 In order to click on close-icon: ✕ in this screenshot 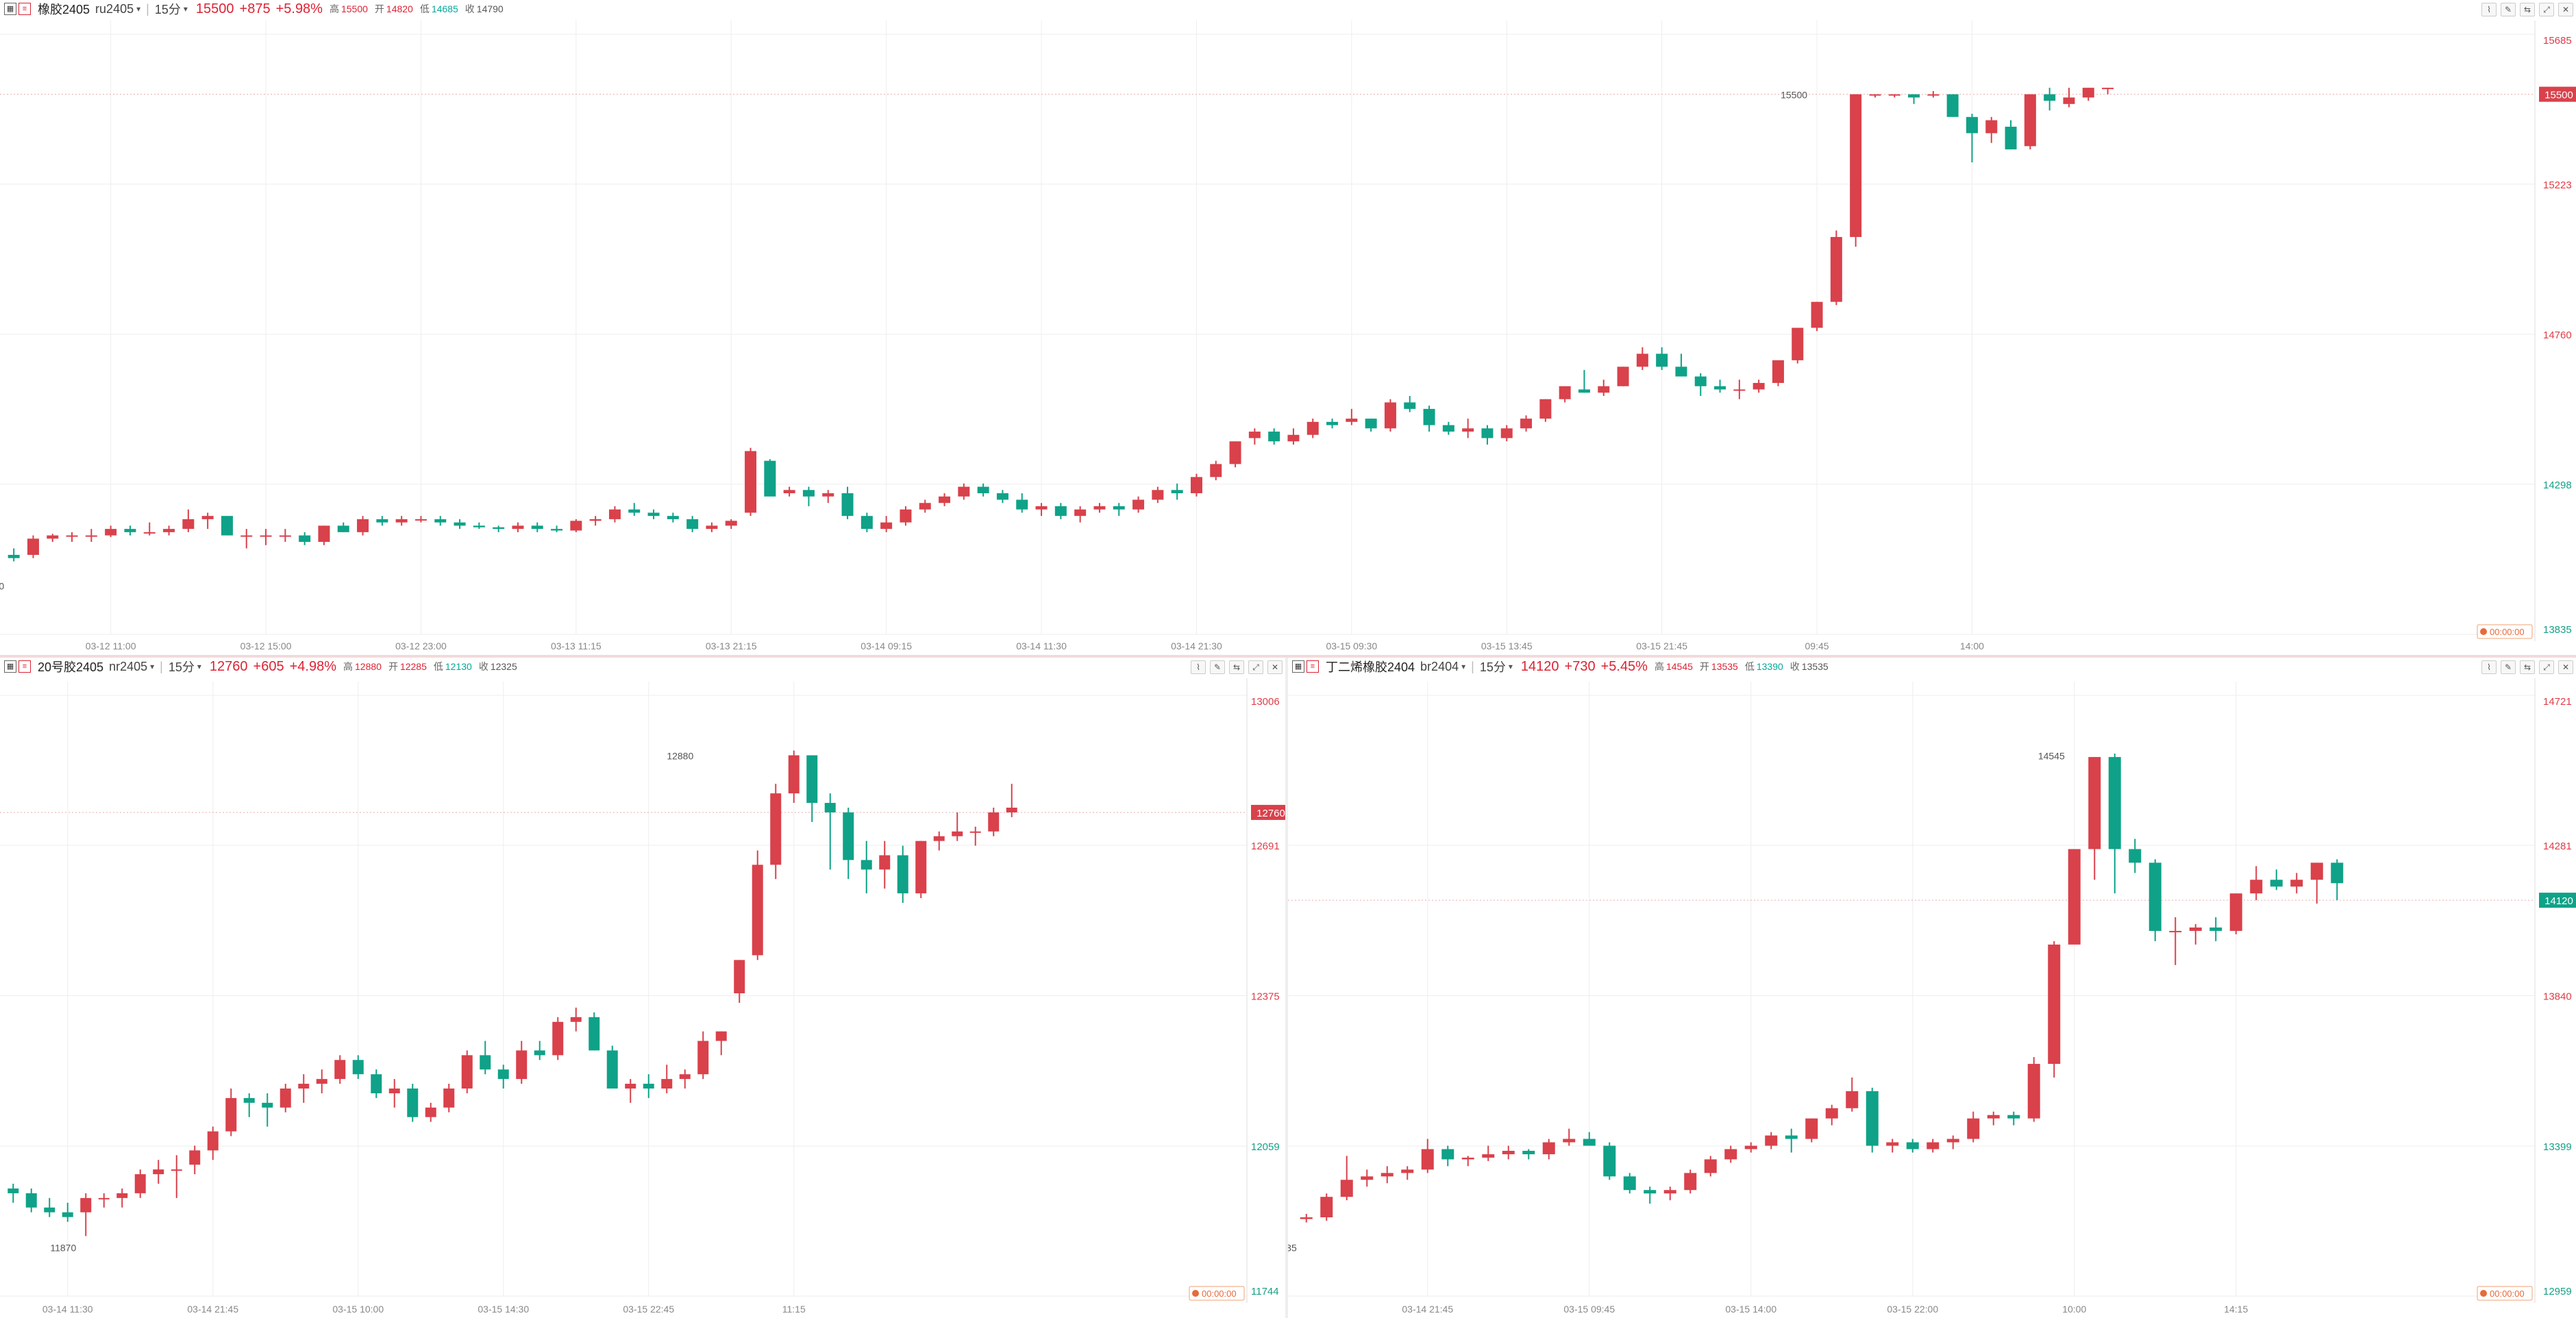, I will do `click(1275, 667)`.